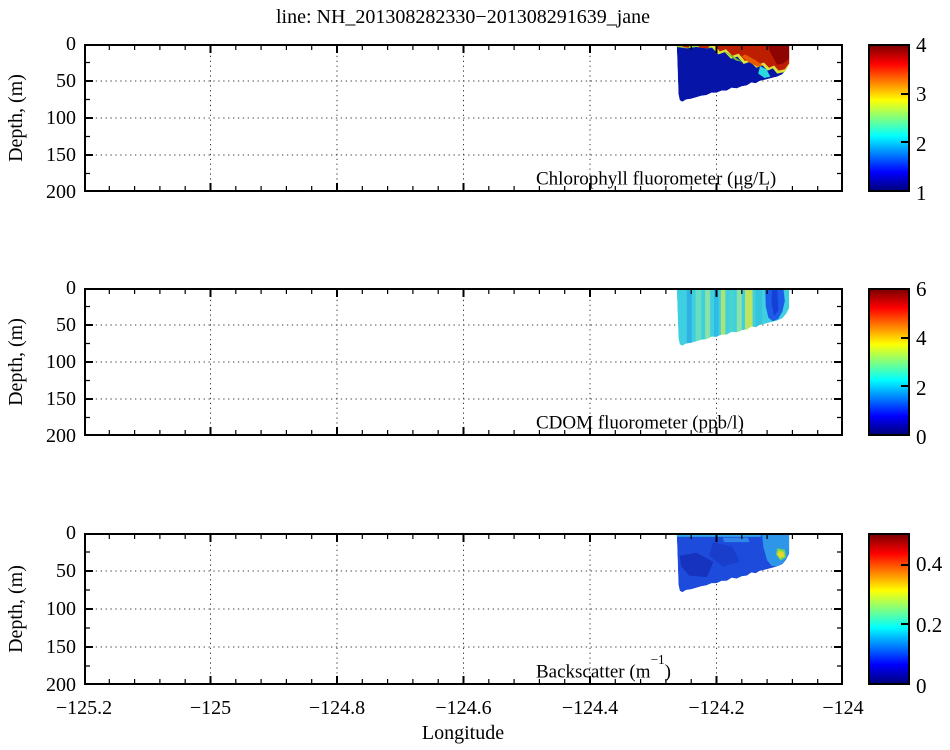 The width and height of the screenshot is (950, 750). Describe the element at coordinates (463, 708) in the screenshot. I see `x-tick-label: −124.6` at that location.